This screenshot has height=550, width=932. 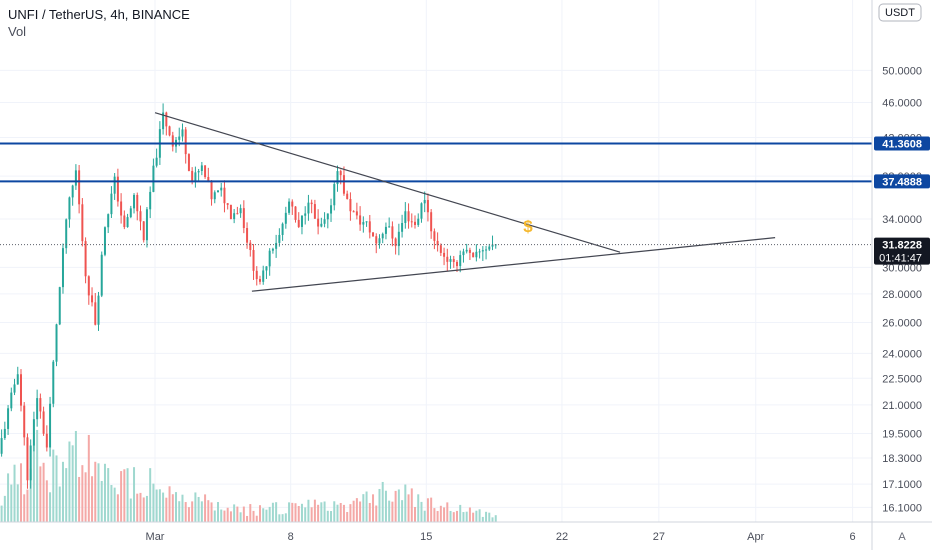 I want to click on currency-button-frame, so click(x=900, y=12).